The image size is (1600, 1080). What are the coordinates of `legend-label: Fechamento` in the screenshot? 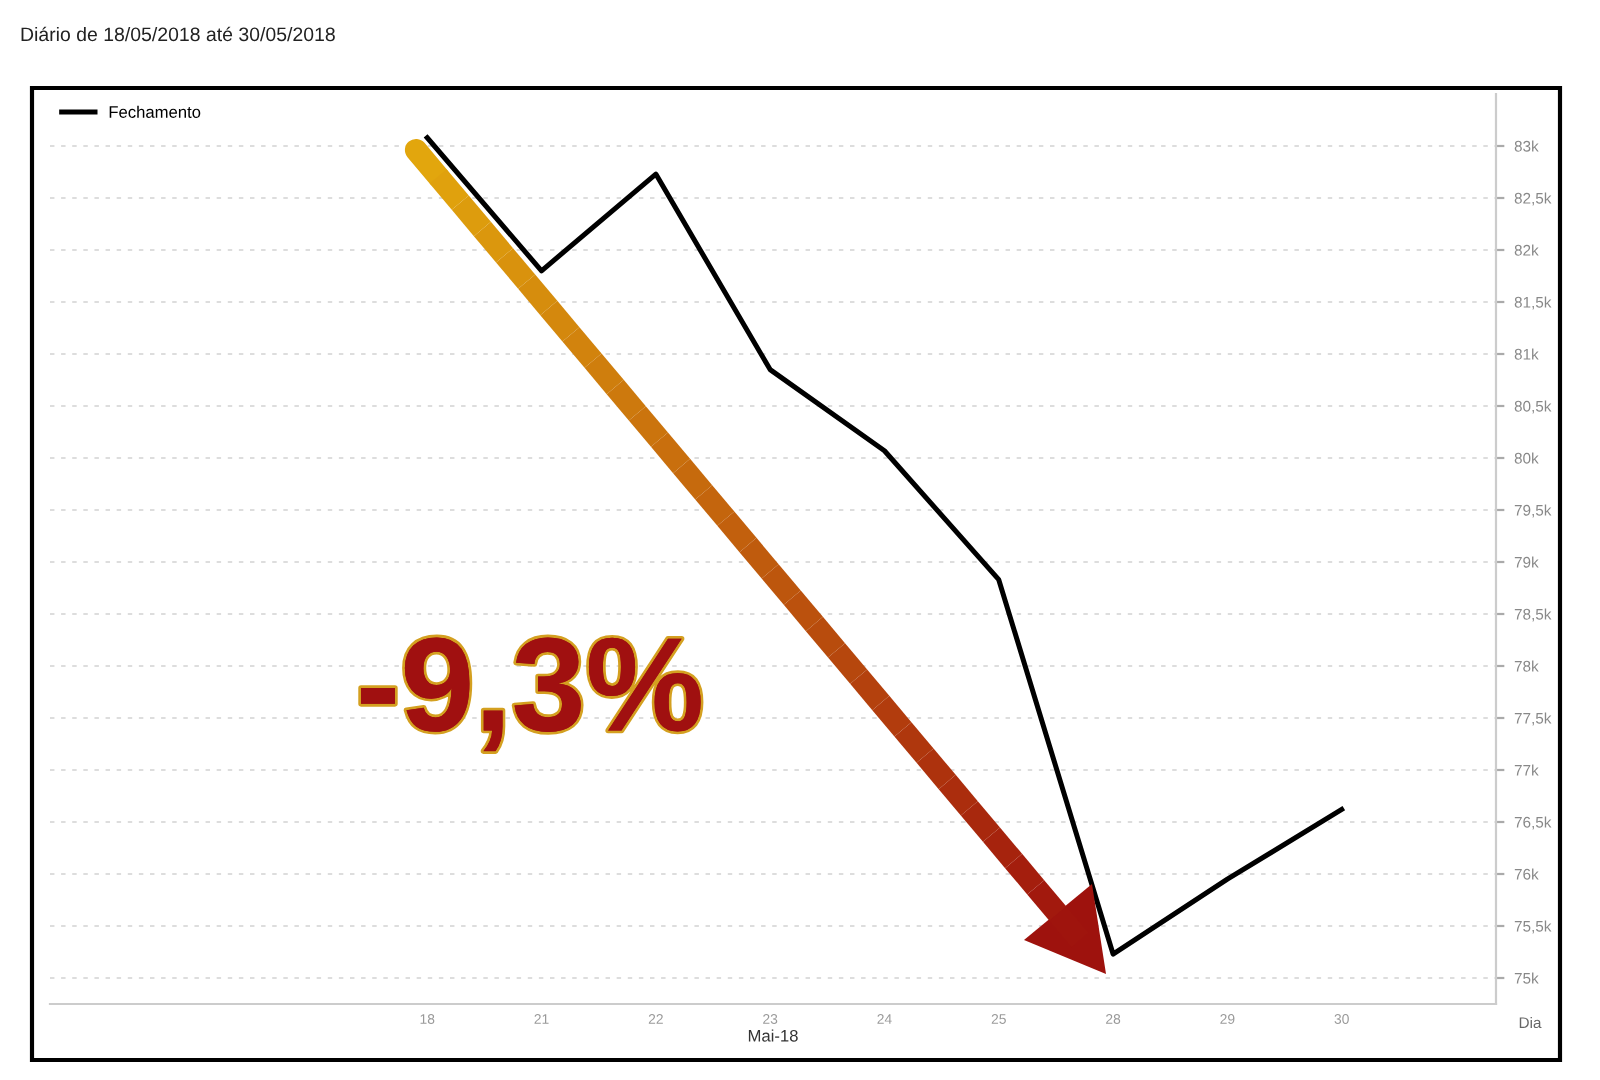 It's located at (155, 111).